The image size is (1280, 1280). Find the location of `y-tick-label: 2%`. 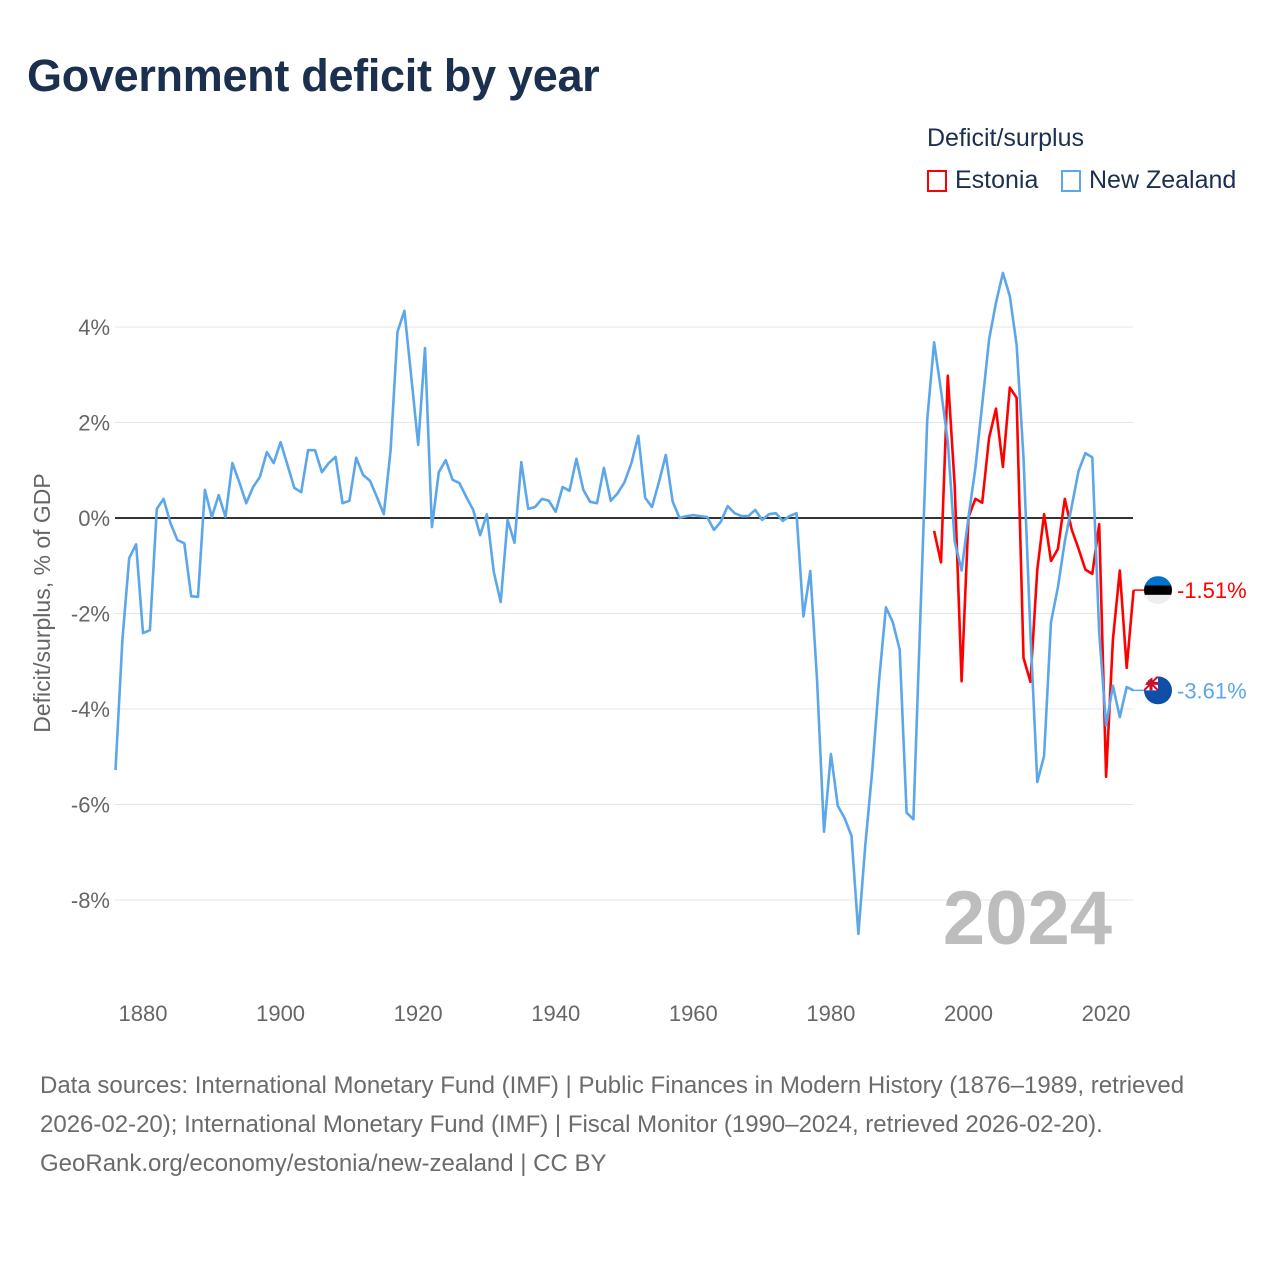

y-tick-label: 2% is located at coordinates (94, 423).